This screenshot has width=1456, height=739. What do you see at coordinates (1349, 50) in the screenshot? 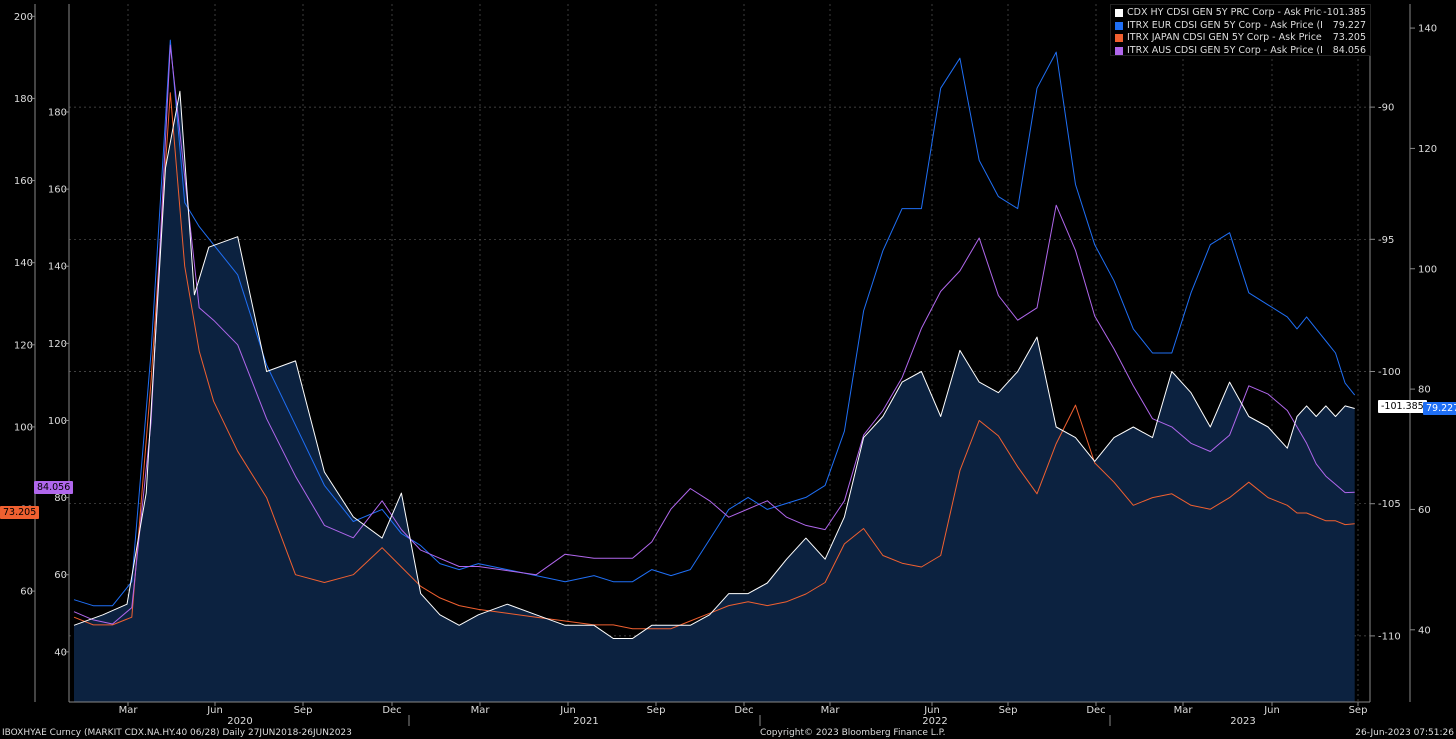
I see `legend-last-value: 84.056` at bounding box center [1349, 50].